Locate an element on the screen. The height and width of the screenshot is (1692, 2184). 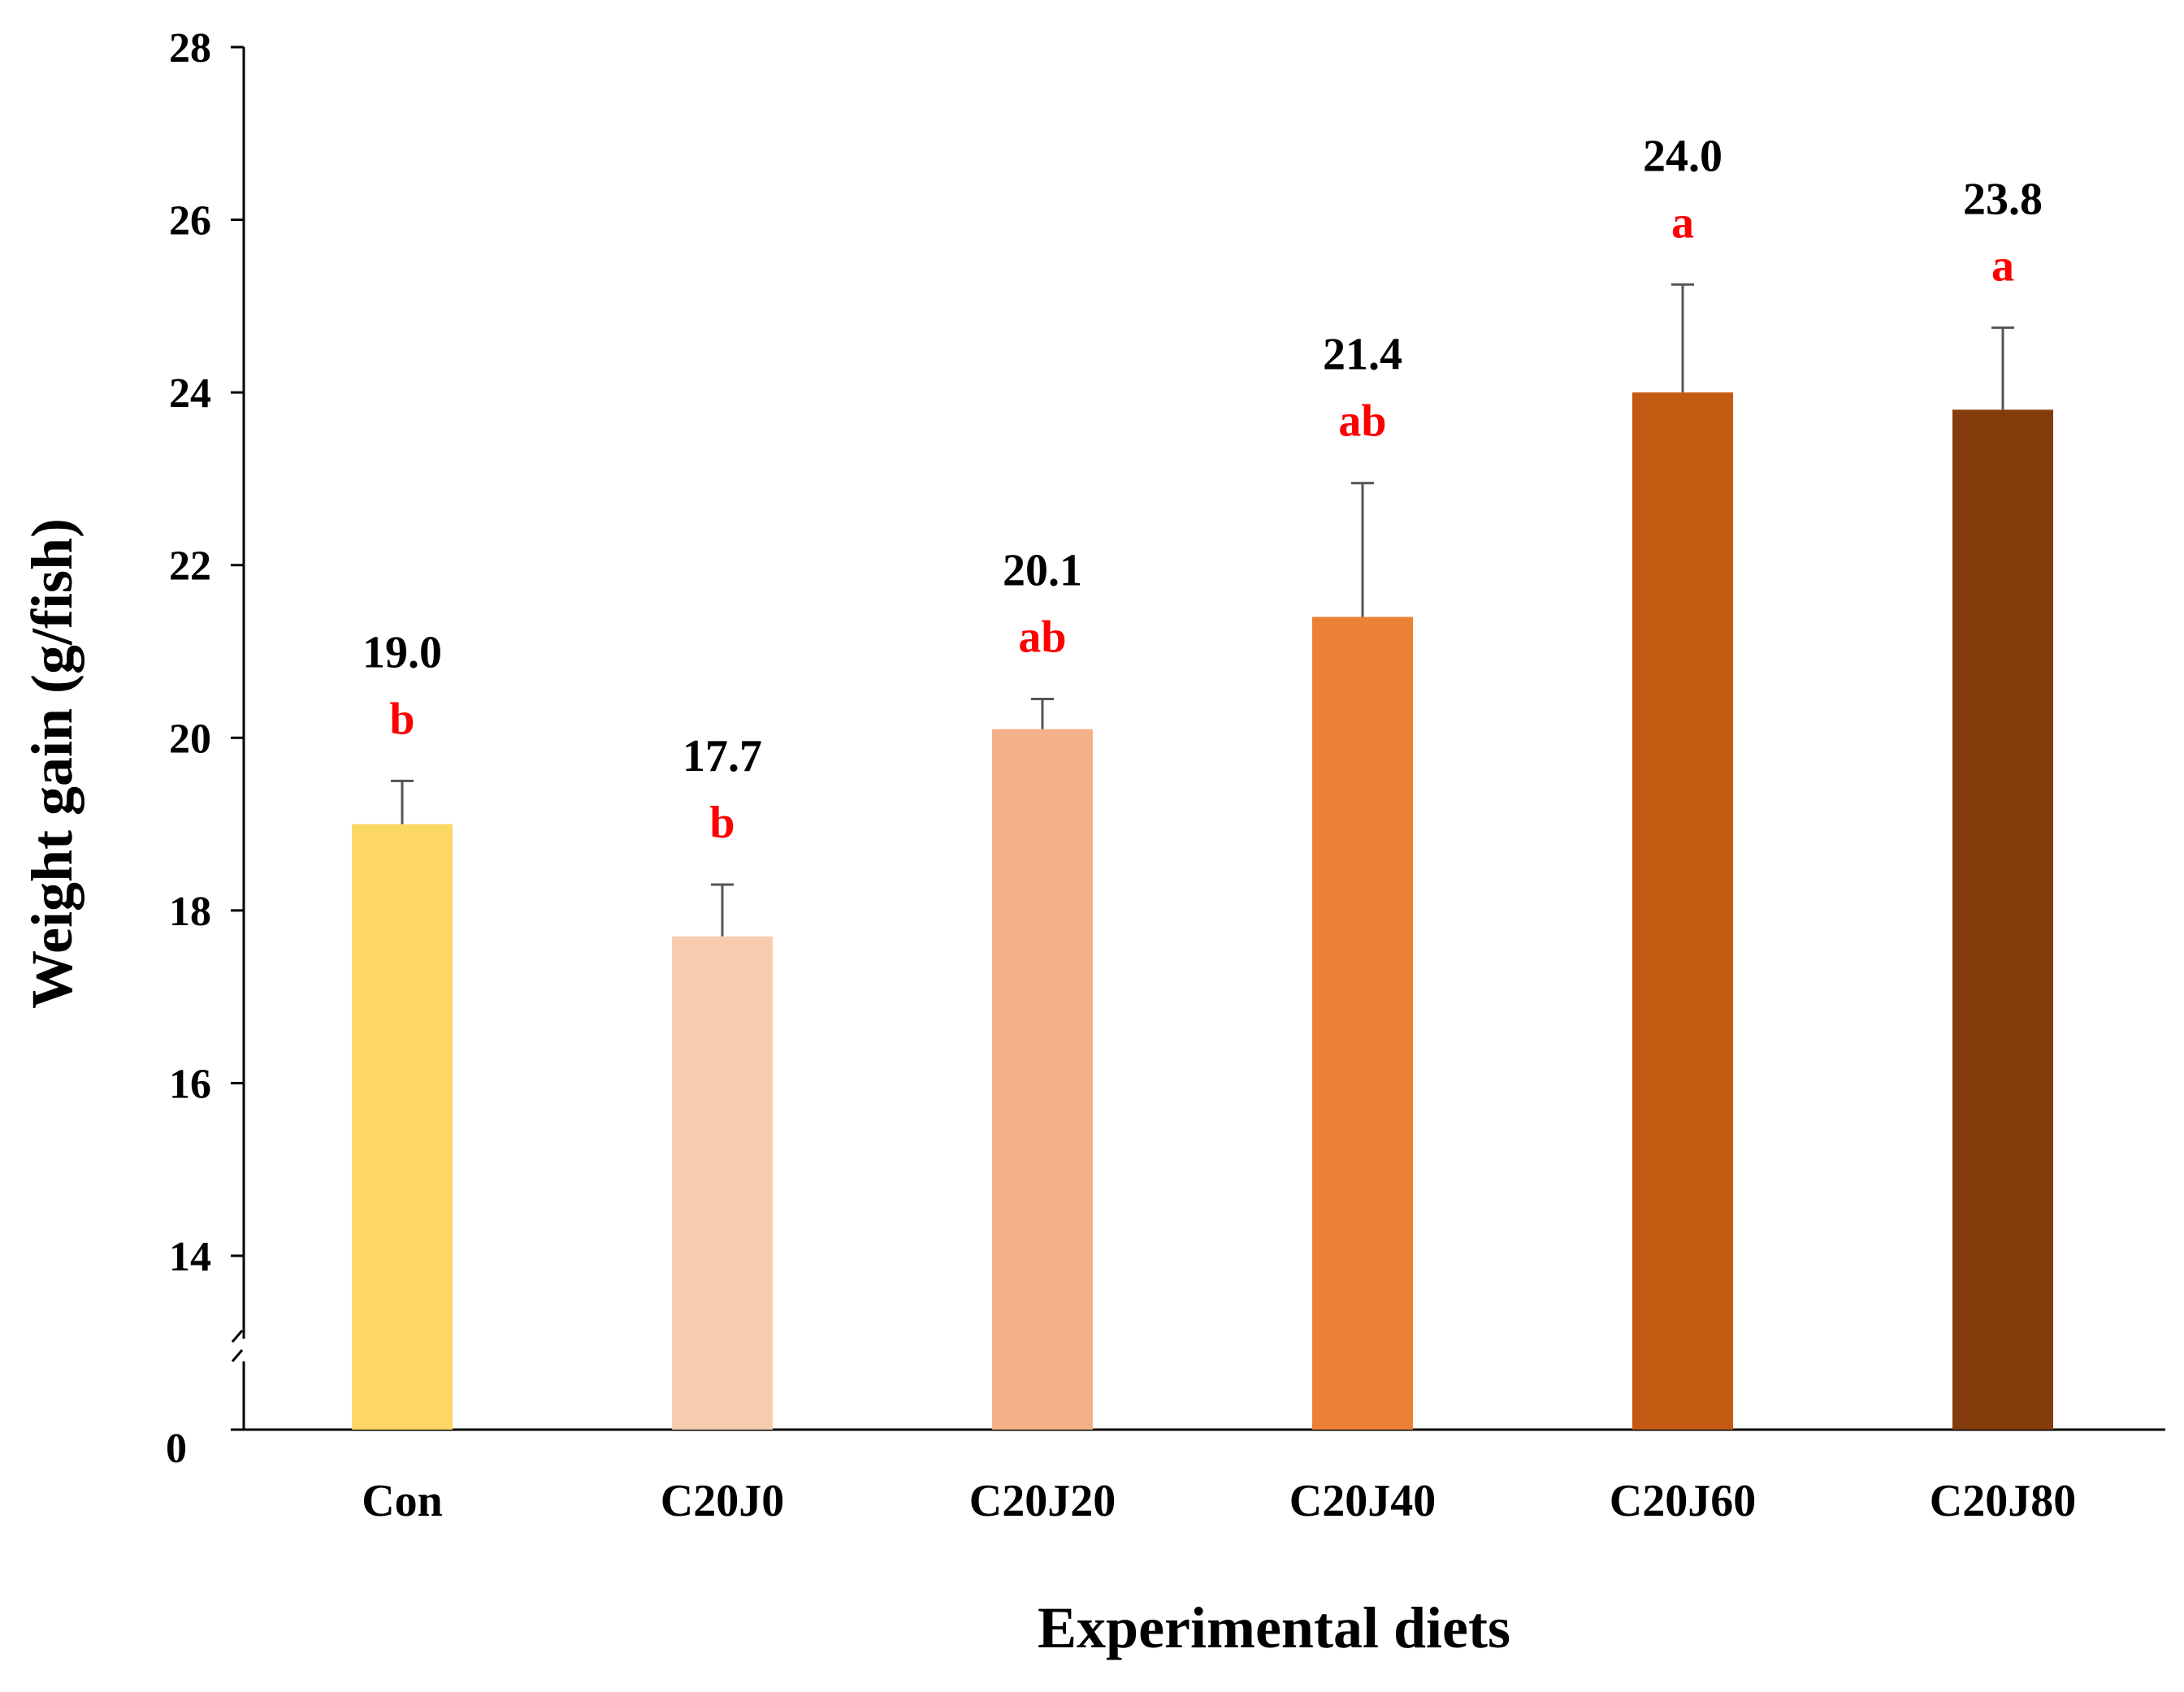
bar-C20J80 is located at coordinates (2002, 919).